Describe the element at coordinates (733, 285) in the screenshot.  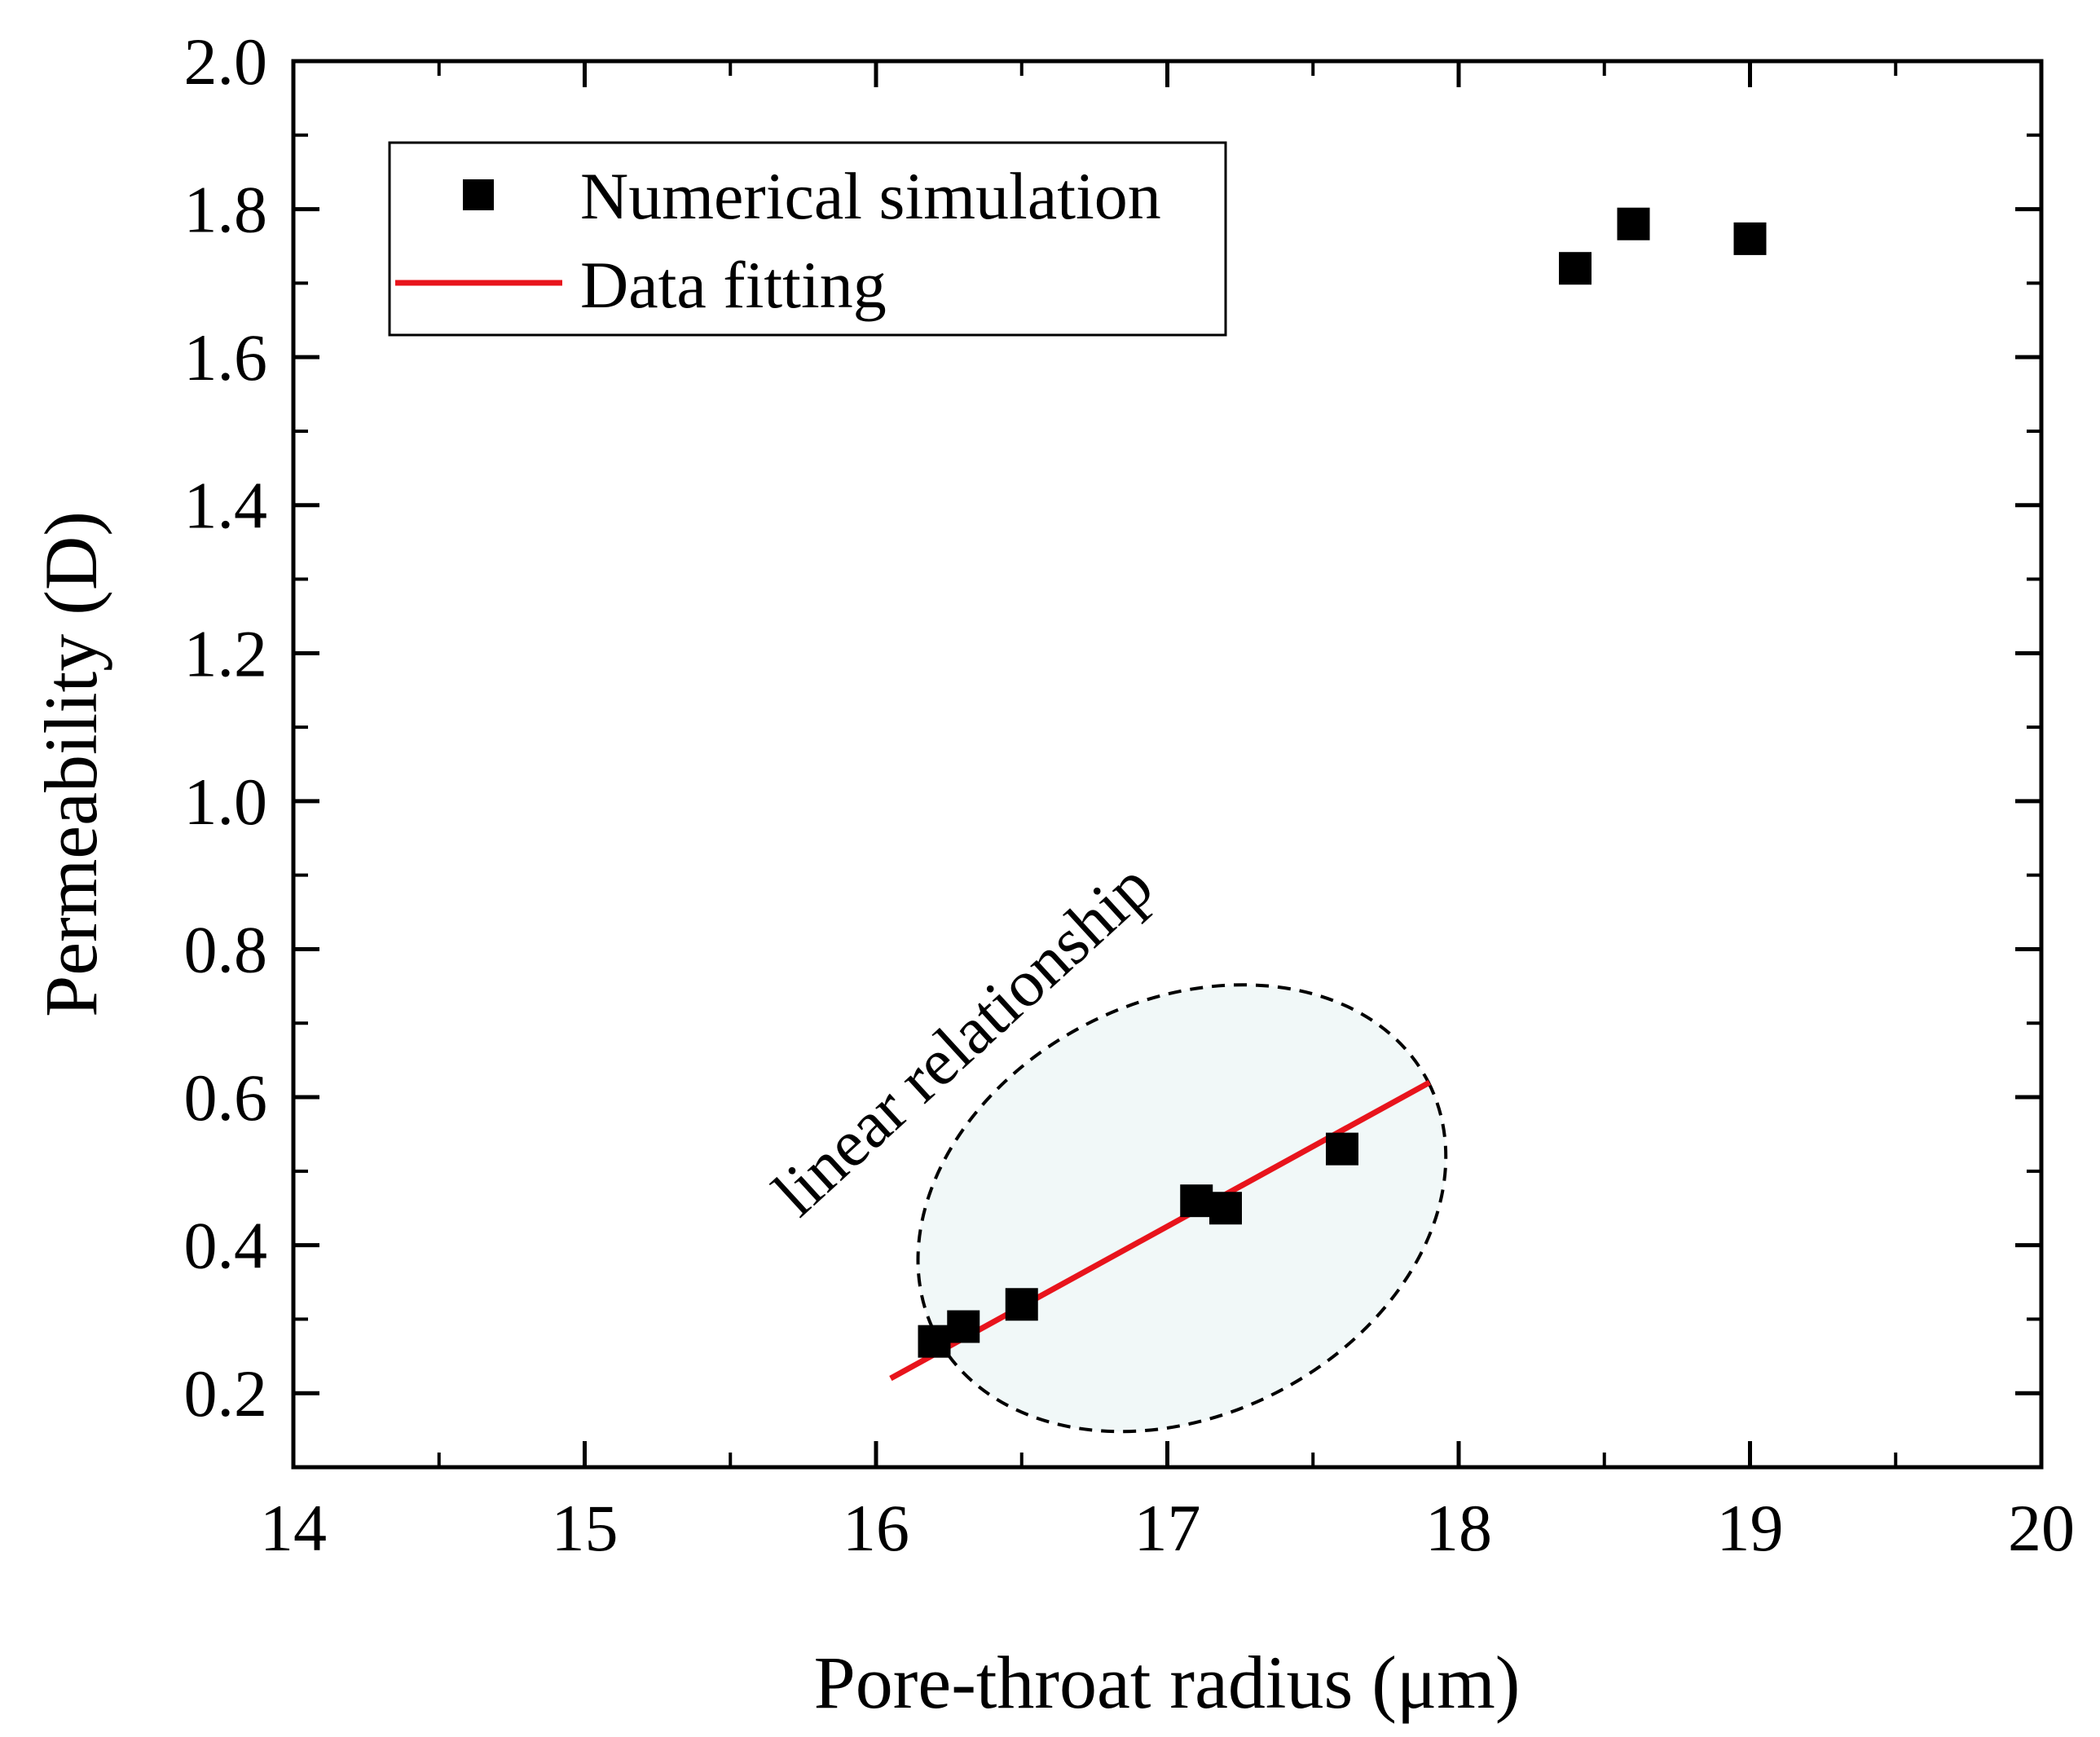
I see `legend-label-data-fitting: Data fitting` at that location.